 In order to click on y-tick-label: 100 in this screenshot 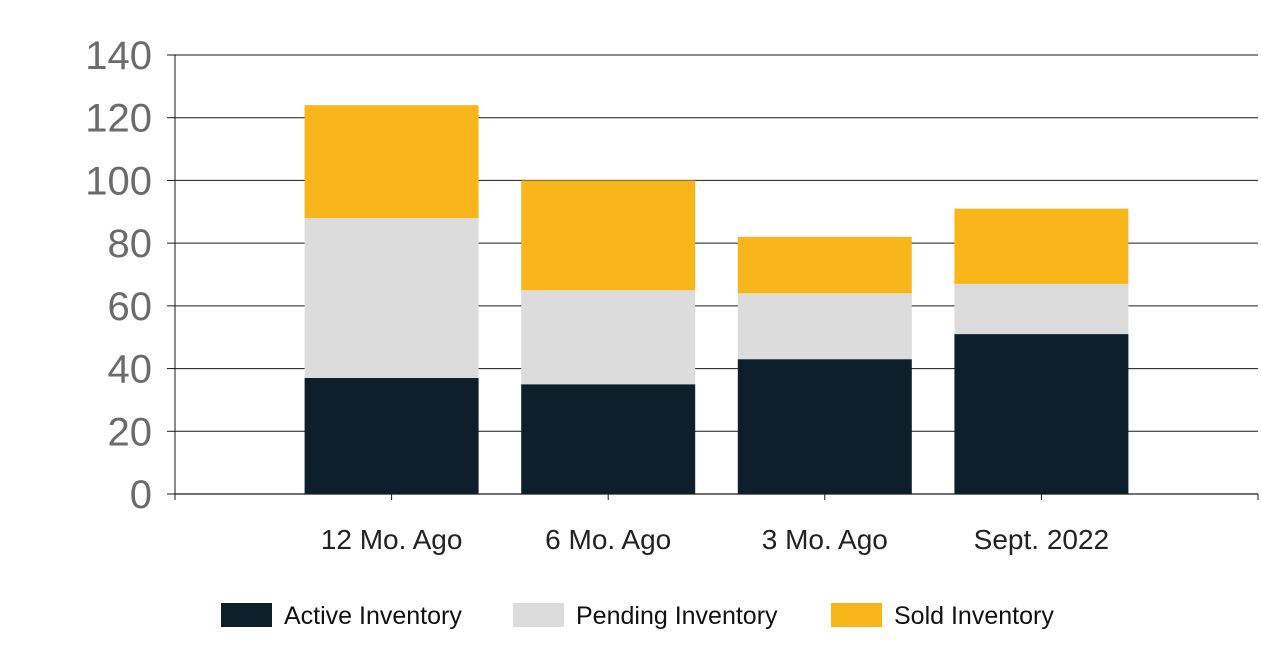, I will do `click(118, 181)`.